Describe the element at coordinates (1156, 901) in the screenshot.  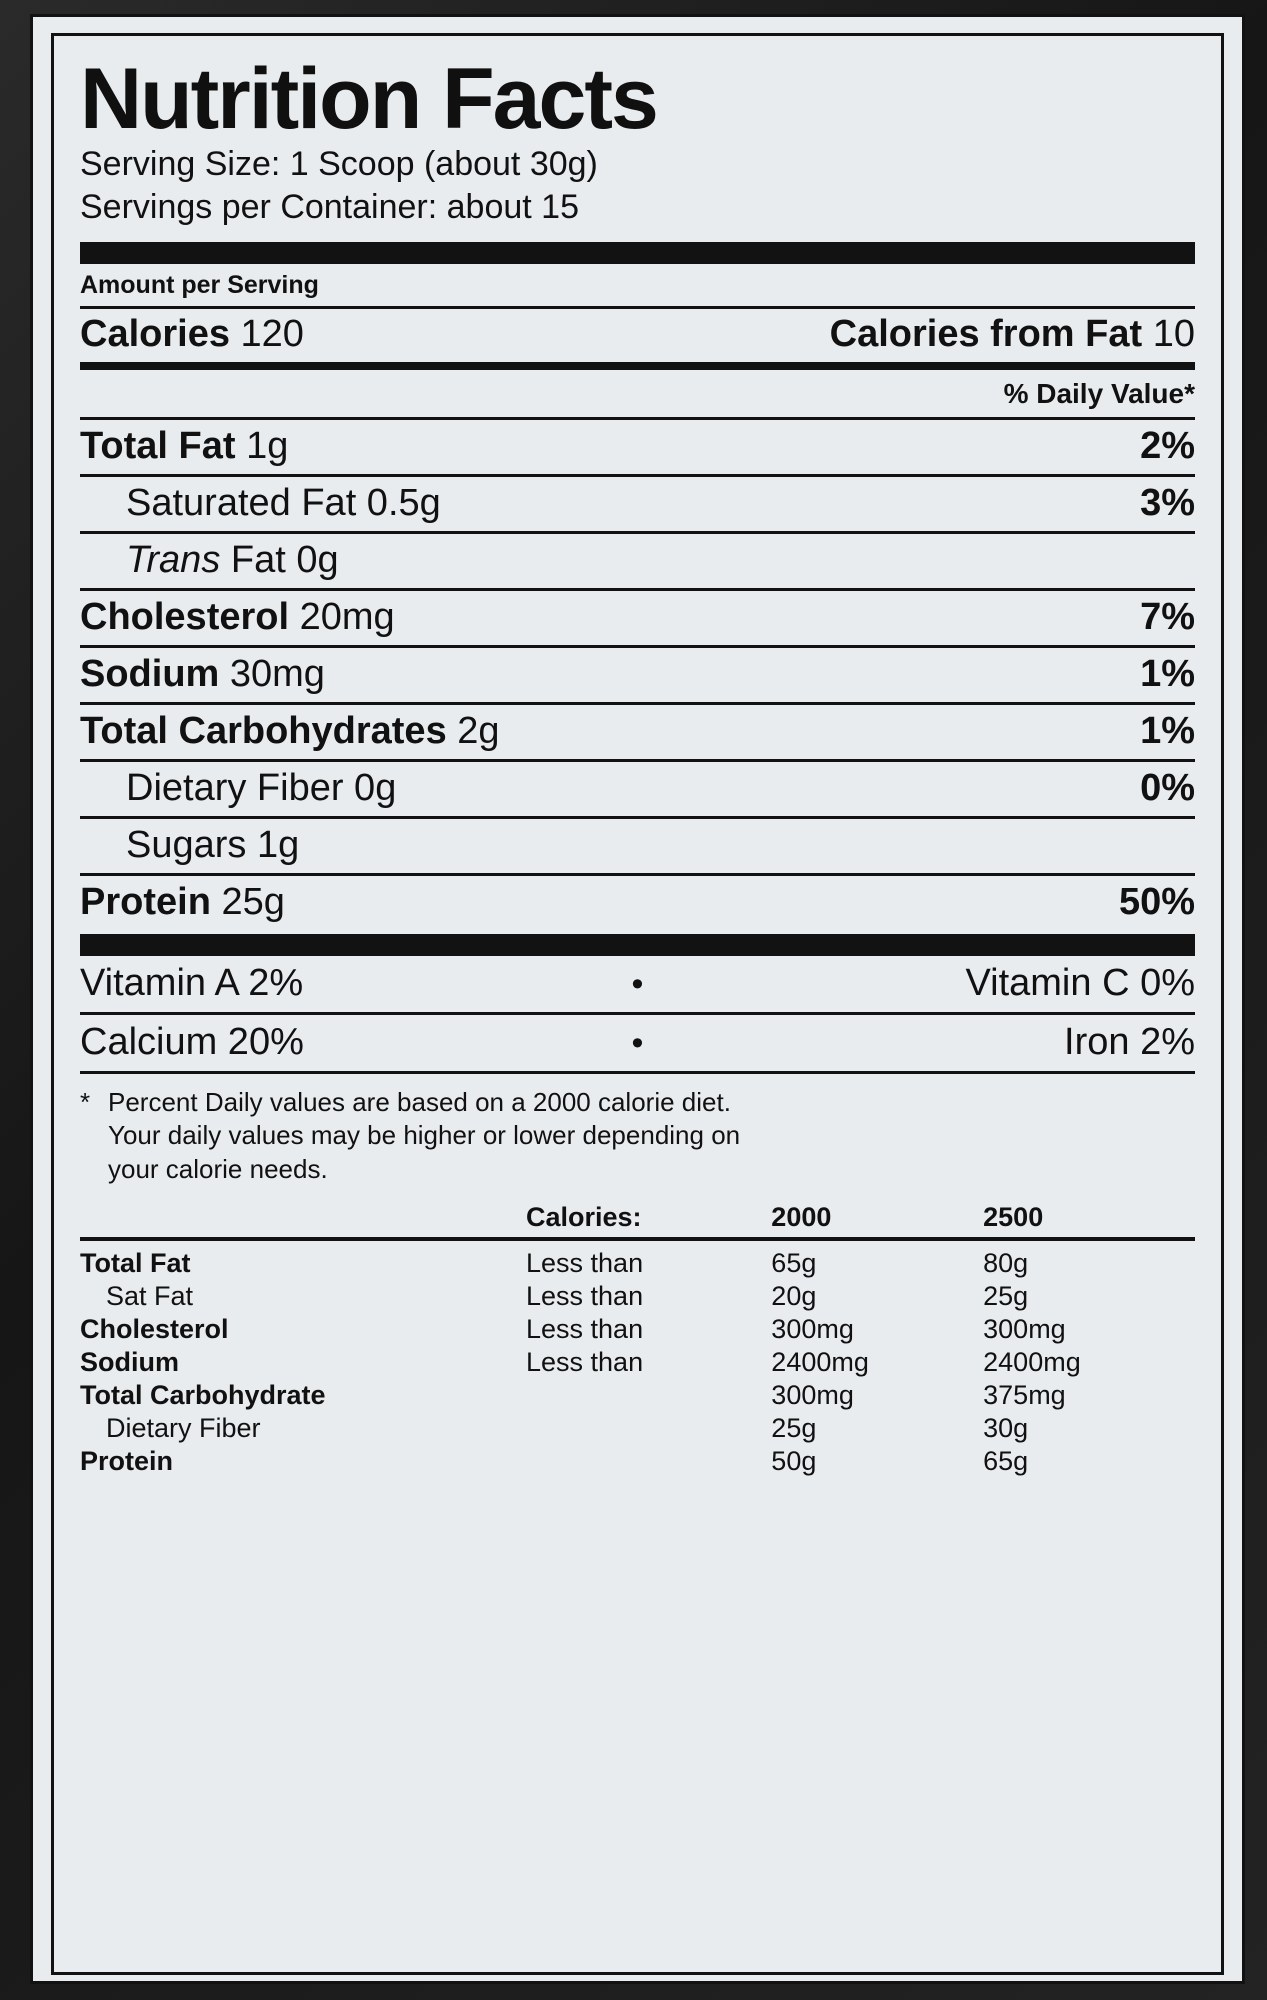
I see `nutrient-daily-value: 50%` at that location.